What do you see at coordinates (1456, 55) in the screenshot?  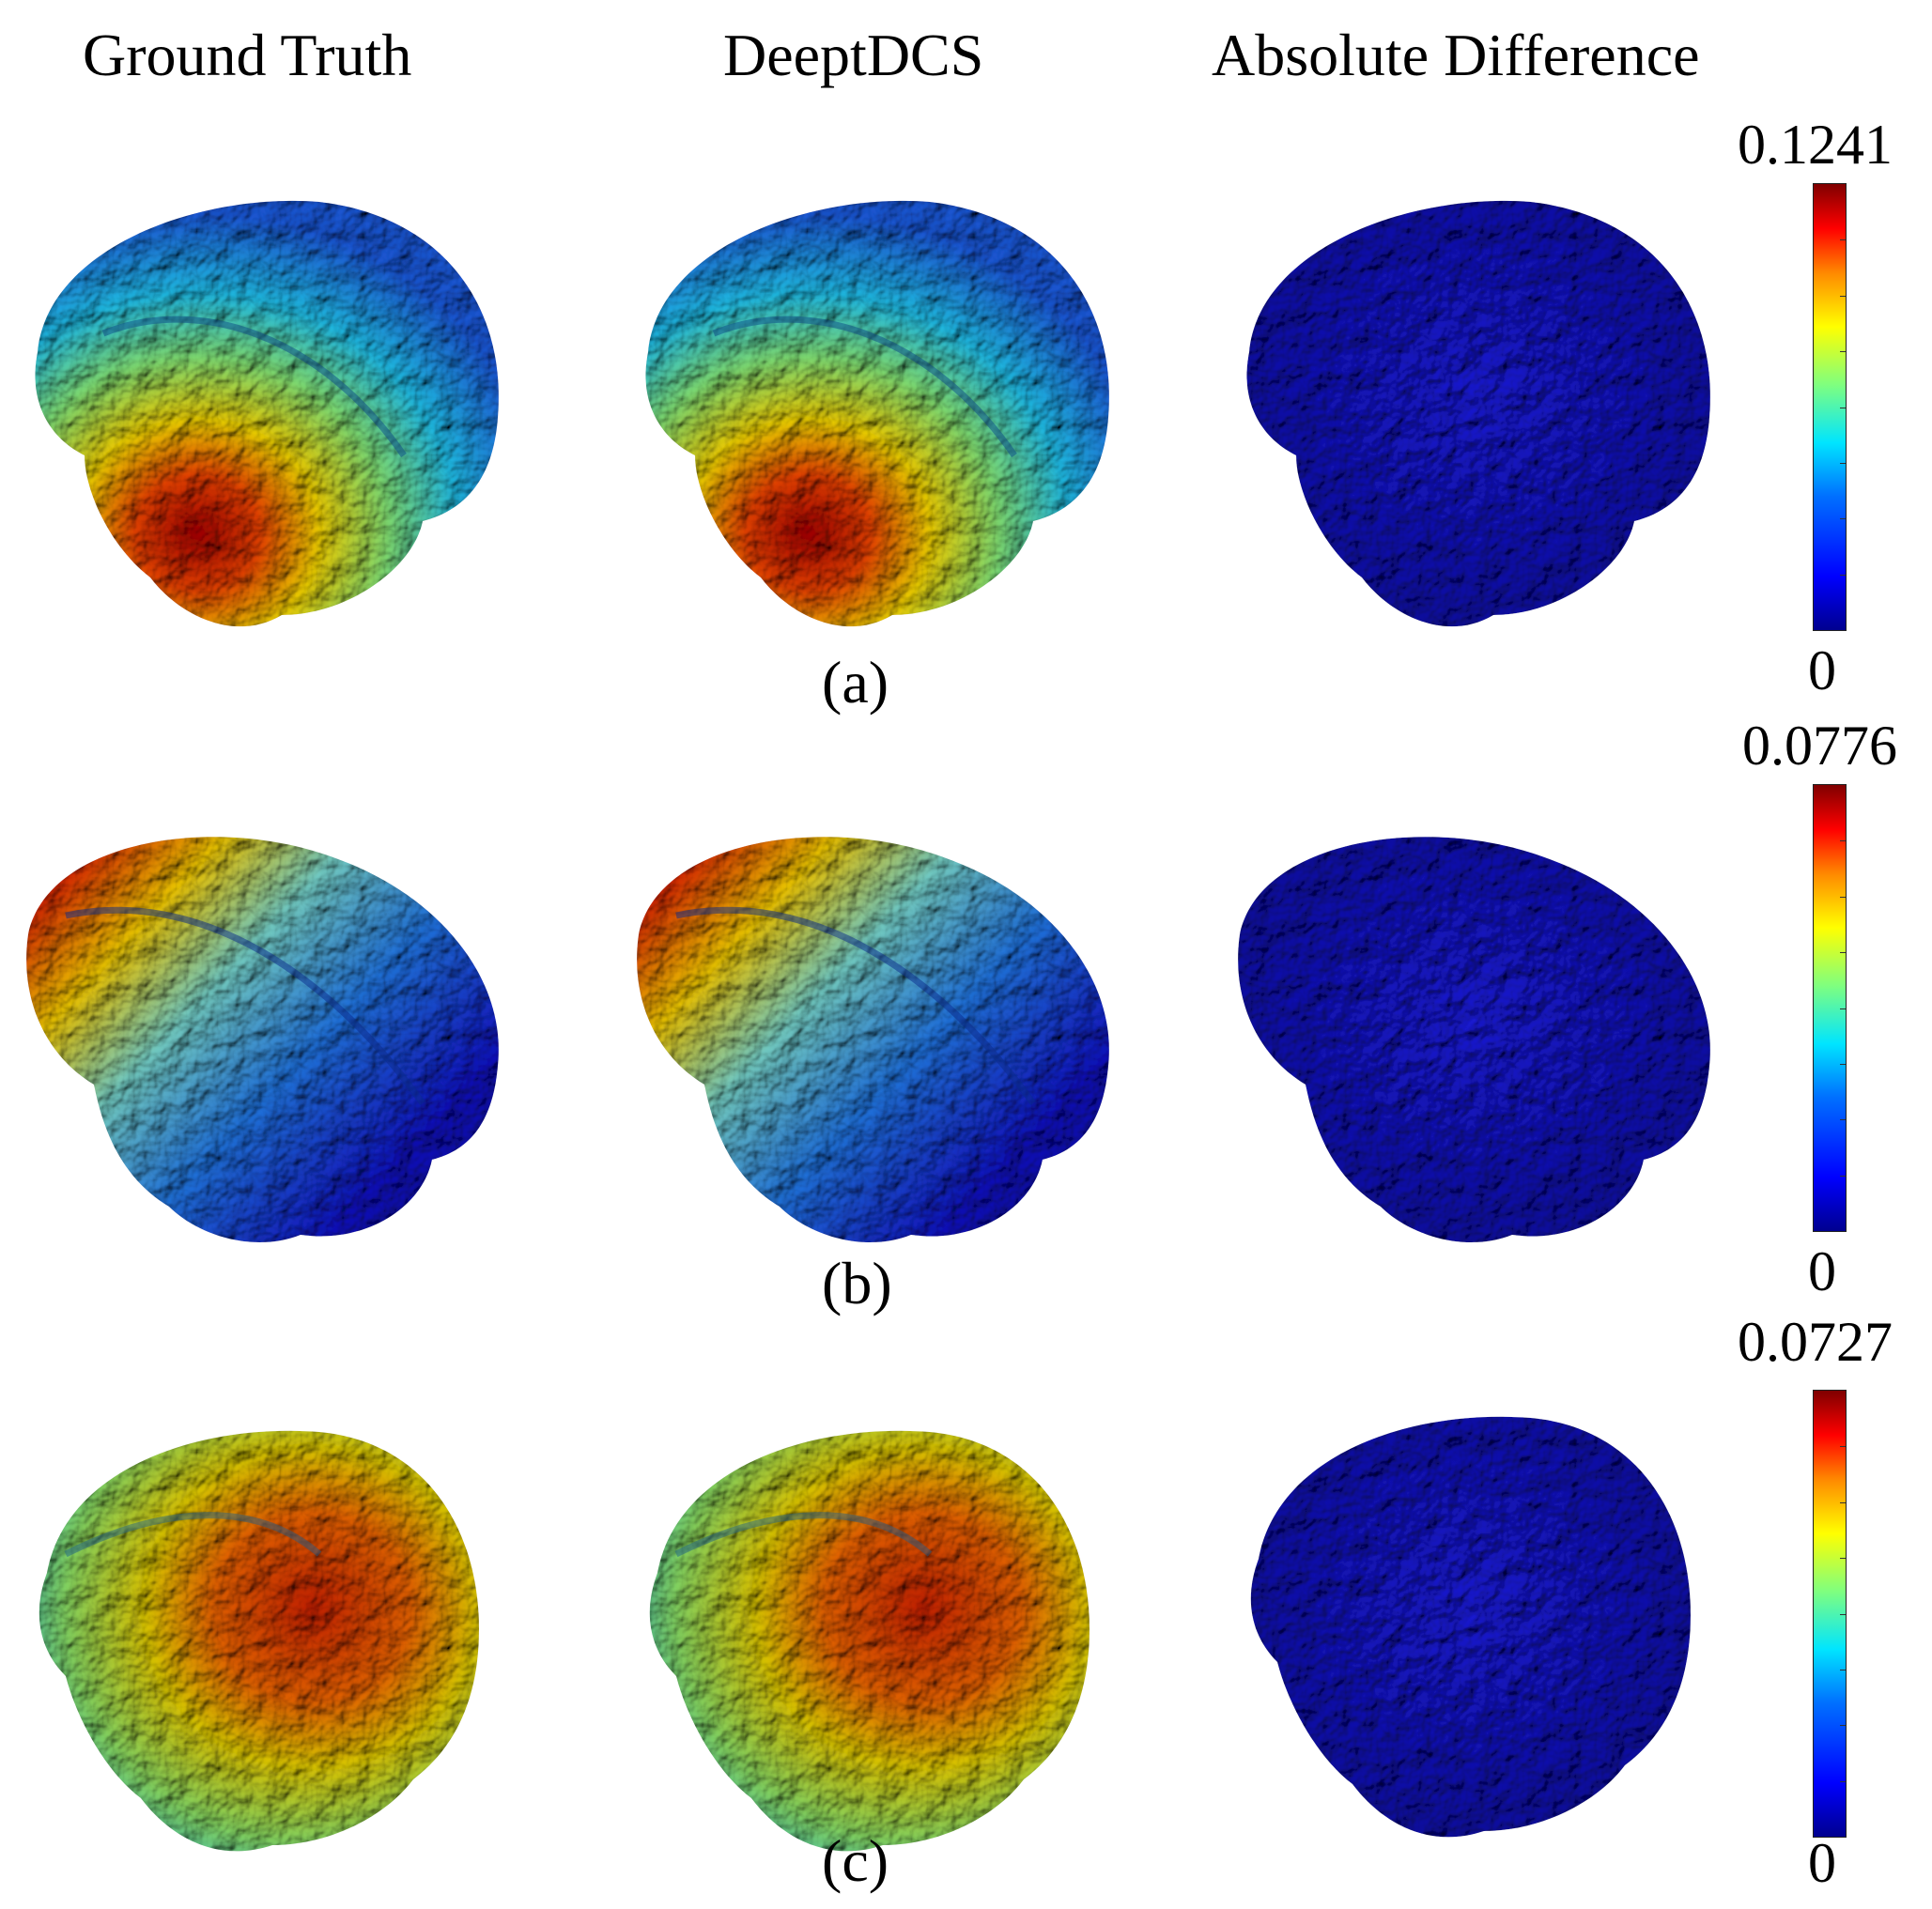 I see `header-absolute-difference: Absolute Difference` at bounding box center [1456, 55].